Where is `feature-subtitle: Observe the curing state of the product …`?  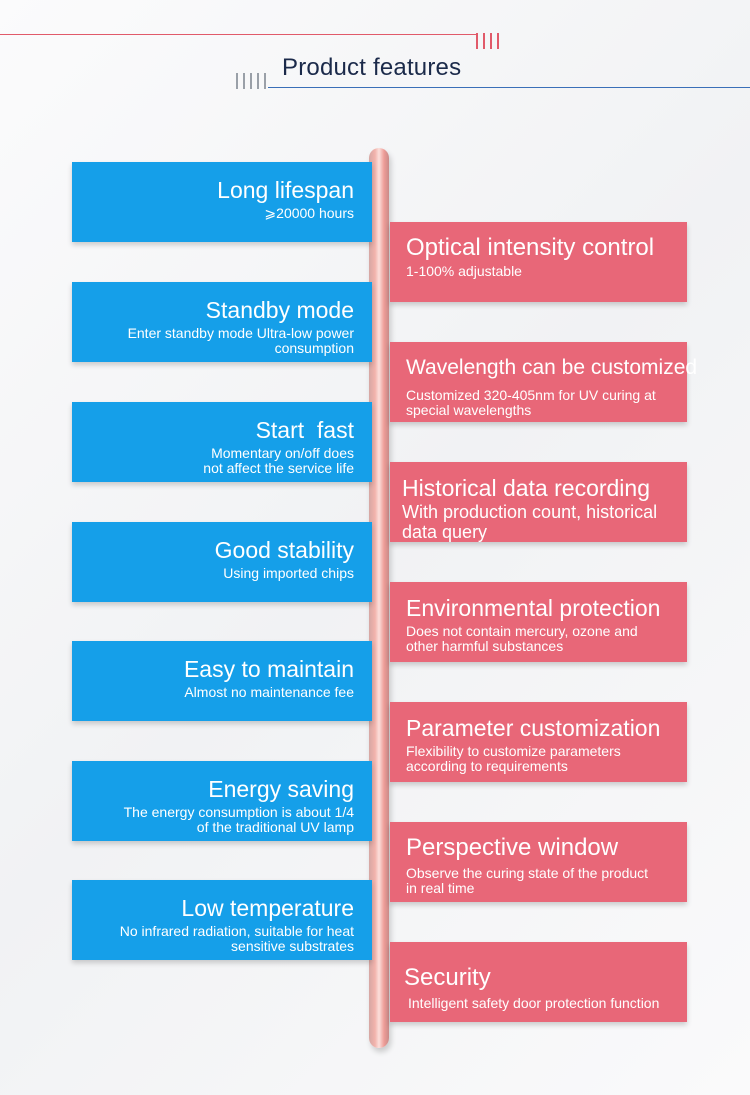
feature-subtitle: Observe the curing state of the product … is located at coordinates (527, 880).